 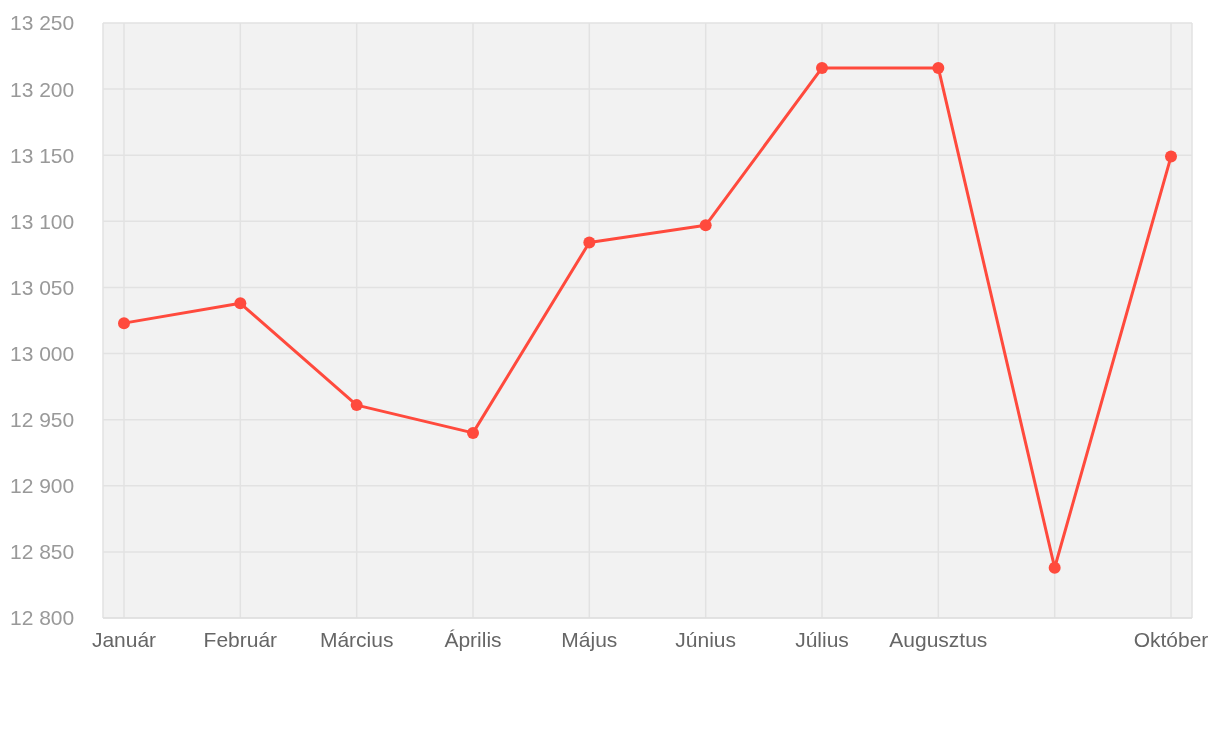 What do you see at coordinates (42, 221) in the screenshot?
I see `y-tick-label: 13 100` at bounding box center [42, 221].